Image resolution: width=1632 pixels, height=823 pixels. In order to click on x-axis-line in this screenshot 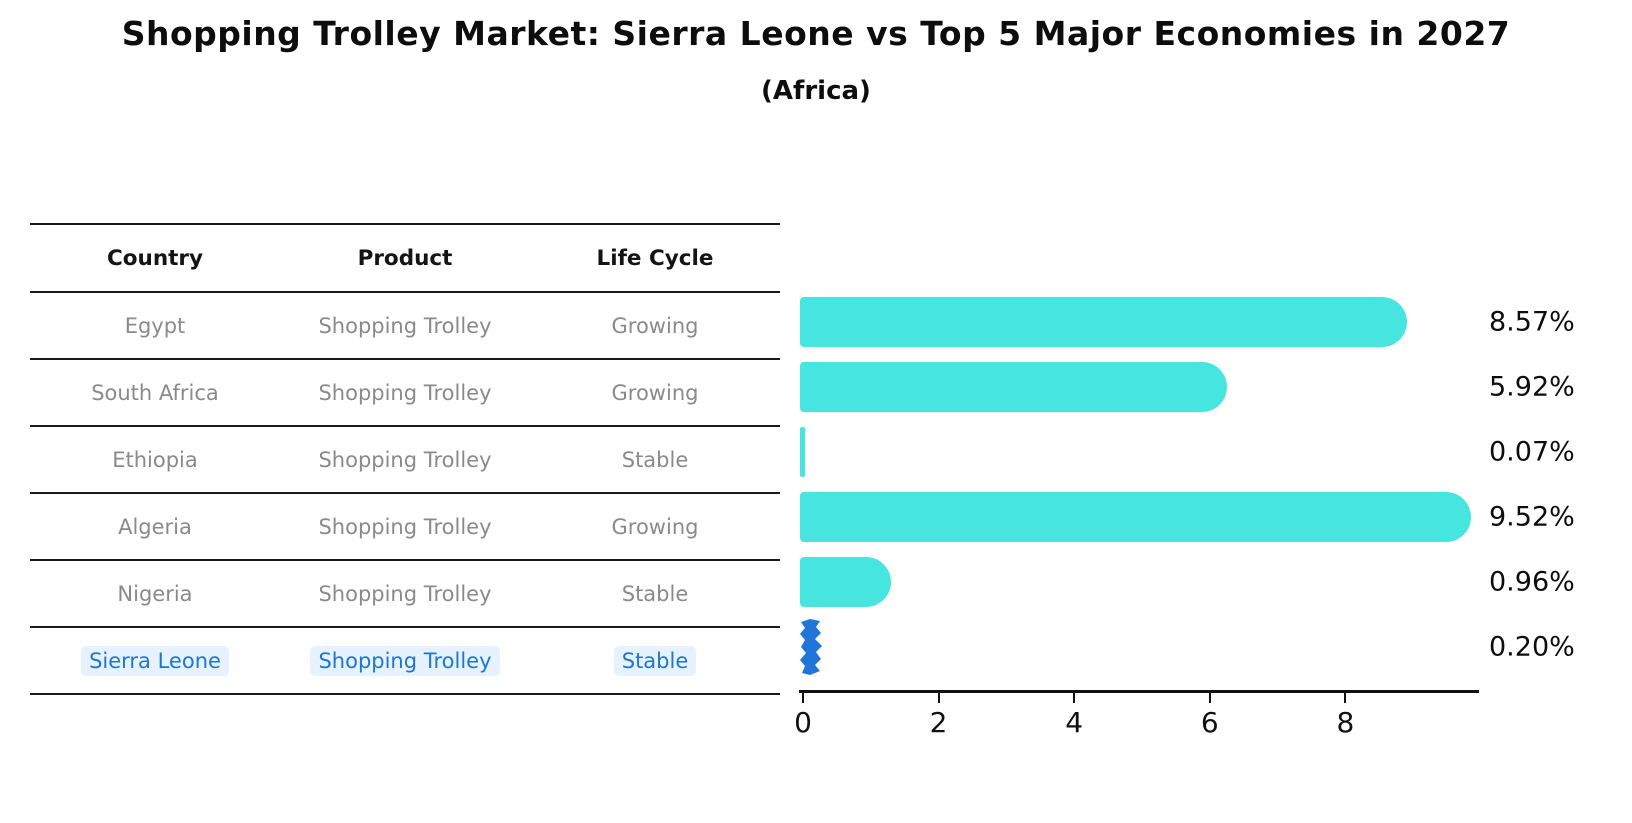, I will do `click(1139, 691)`.